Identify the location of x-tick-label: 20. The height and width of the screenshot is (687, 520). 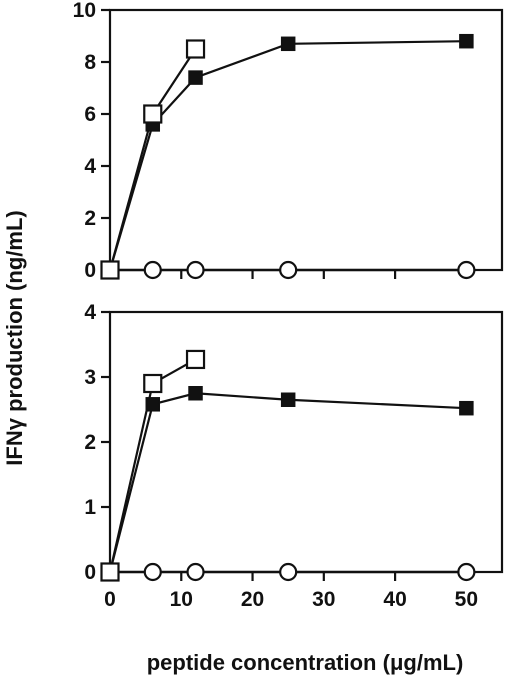
(252, 599).